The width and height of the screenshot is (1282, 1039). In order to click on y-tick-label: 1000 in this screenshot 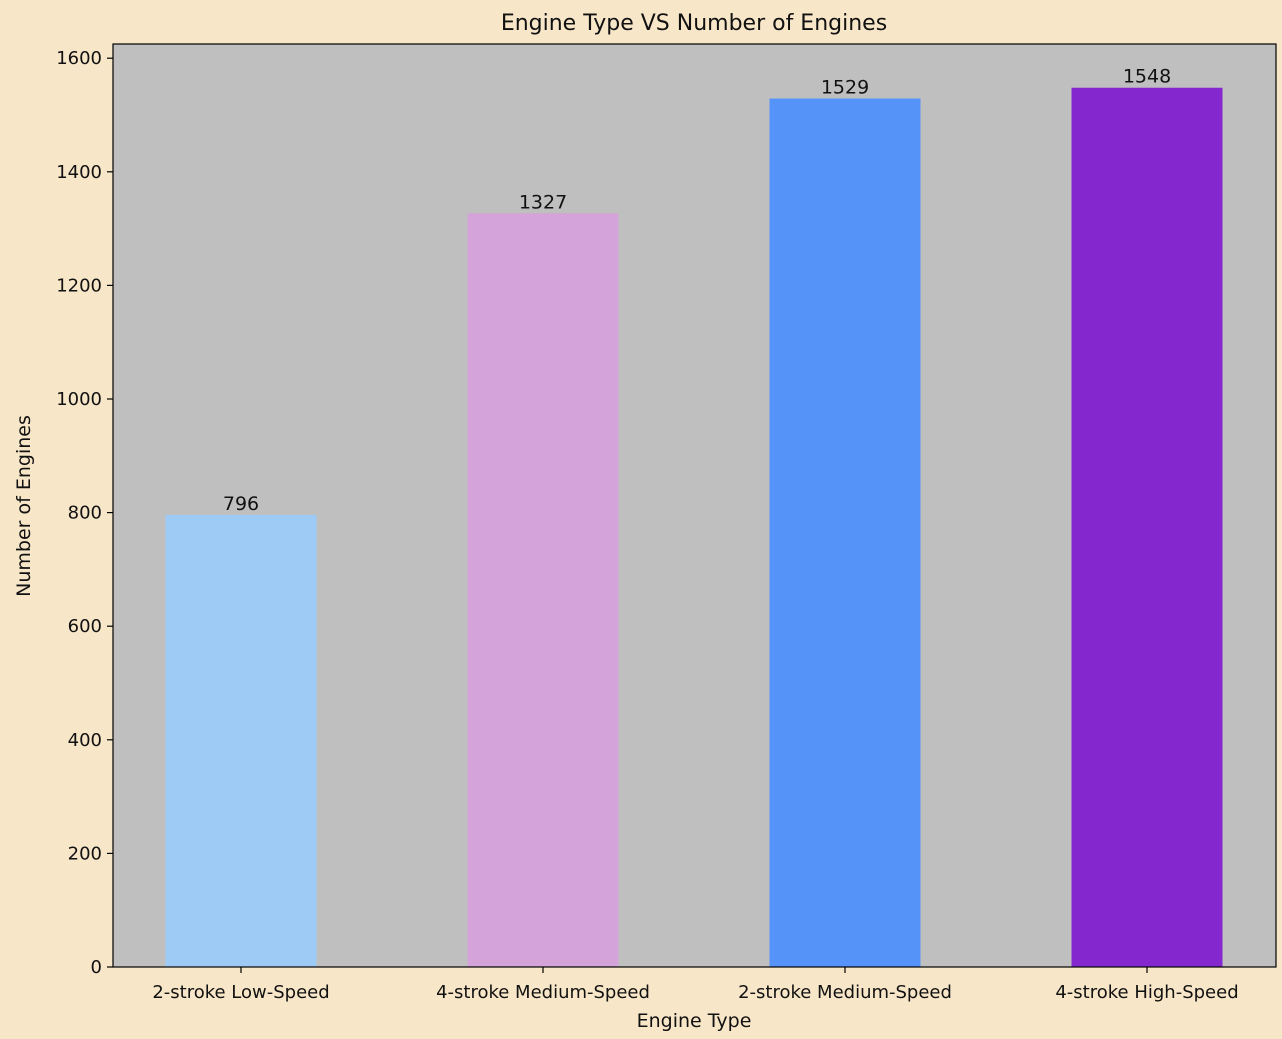, I will do `click(79, 399)`.